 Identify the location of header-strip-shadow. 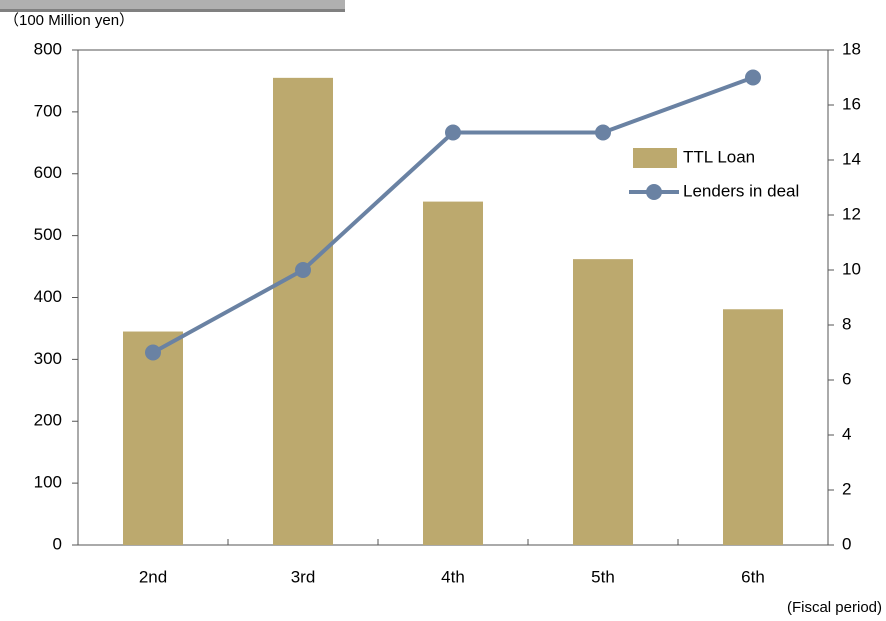
(172, 10).